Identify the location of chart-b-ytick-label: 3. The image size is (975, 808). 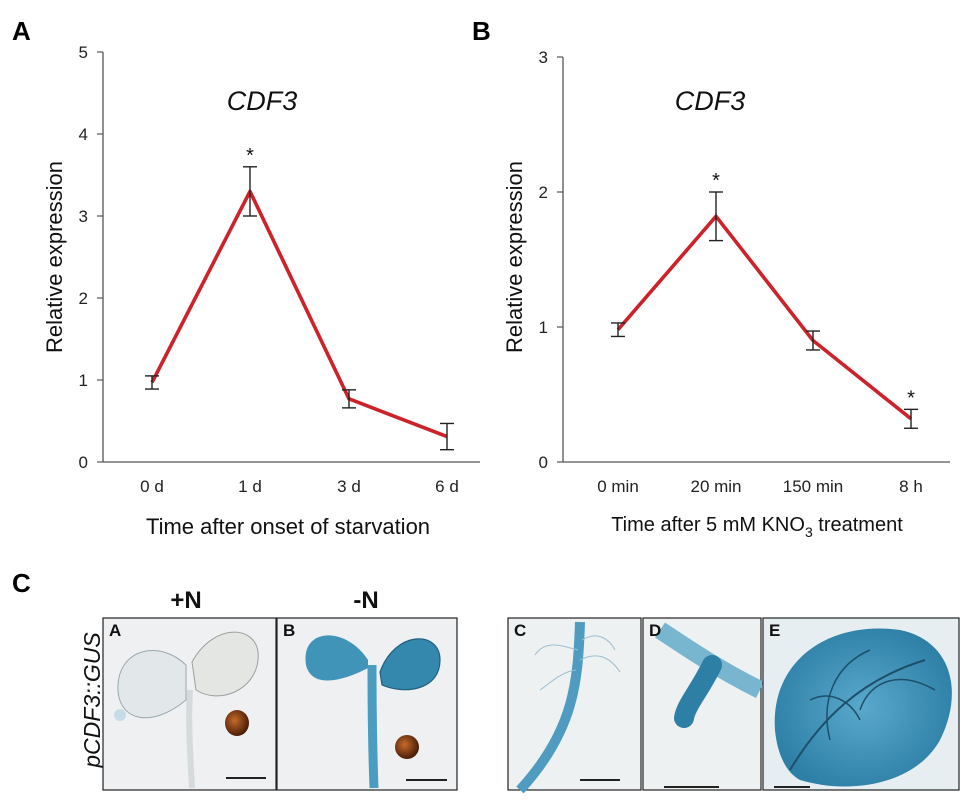
(543, 57).